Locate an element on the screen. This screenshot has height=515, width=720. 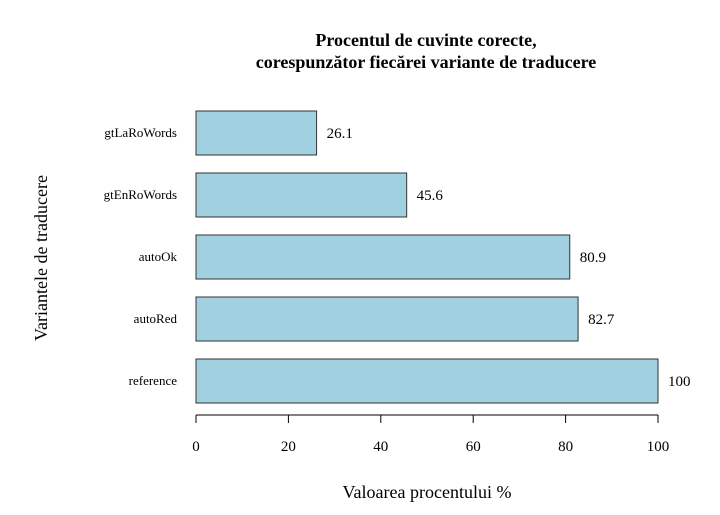
bar-autoRed is located at coordinates (387, 319).